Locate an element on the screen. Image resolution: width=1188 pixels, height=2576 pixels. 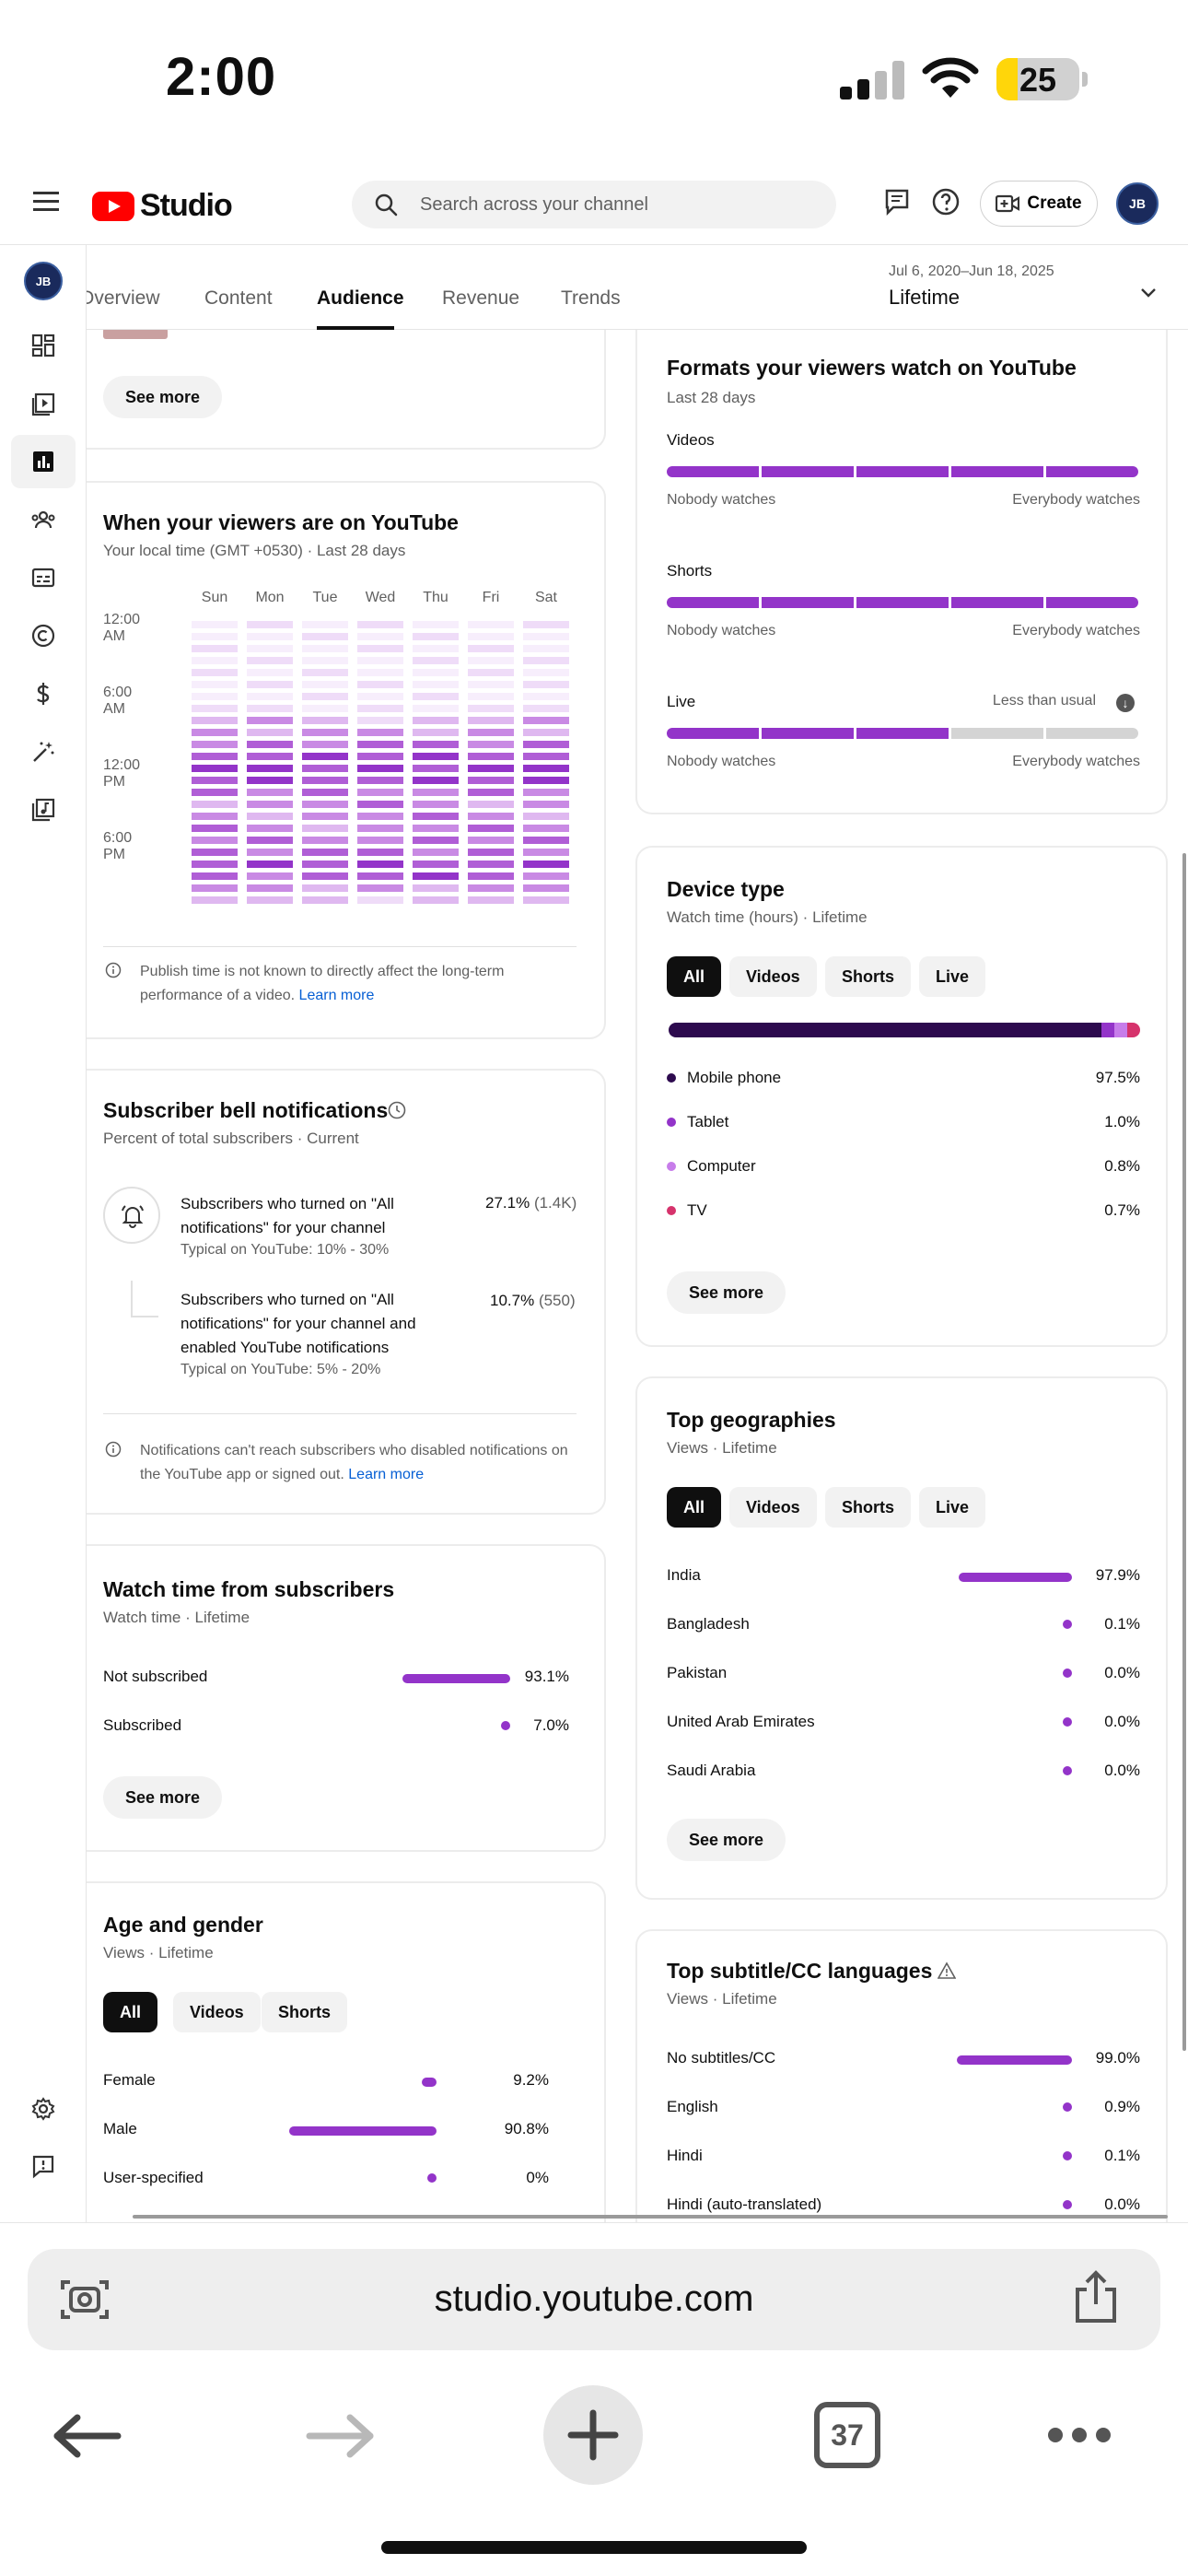
search-bar is located at coordinates (594, 204).